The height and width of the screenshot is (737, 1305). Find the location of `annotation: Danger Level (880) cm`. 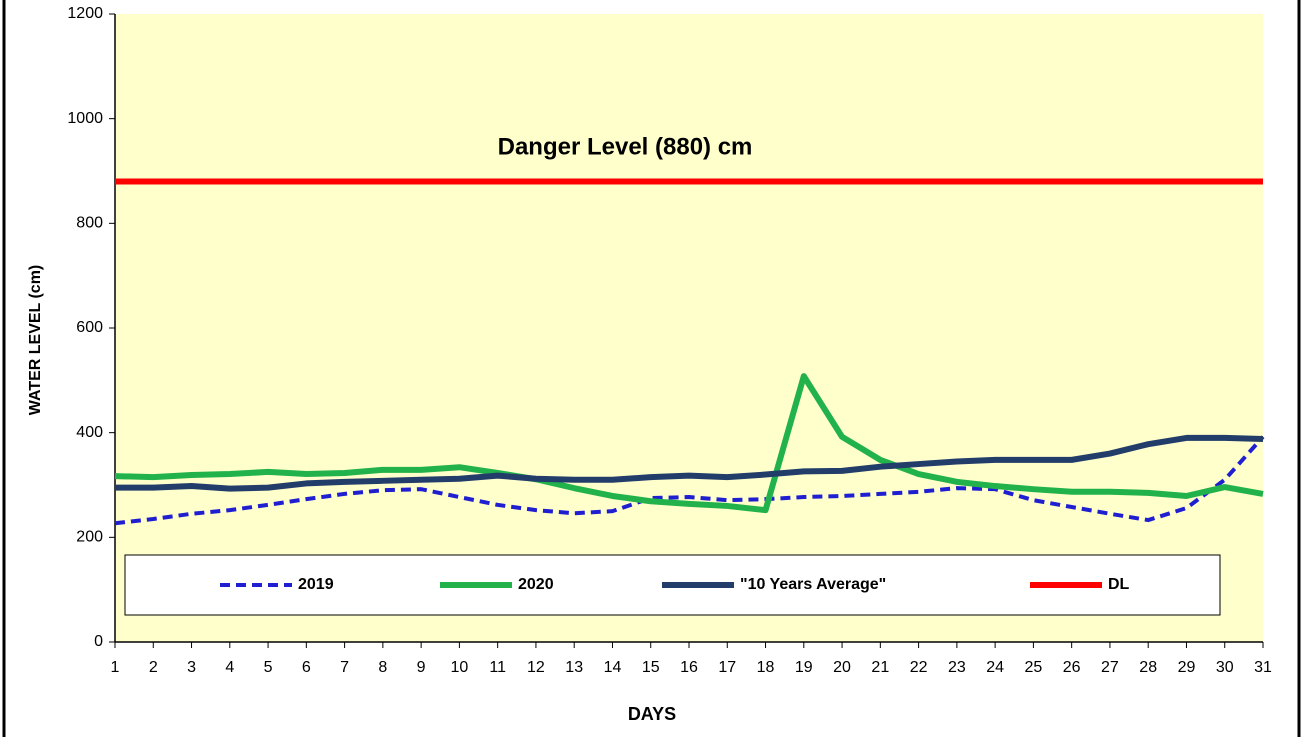

annotation: Danger Level (880) cm is located at coordinates (625, 146).